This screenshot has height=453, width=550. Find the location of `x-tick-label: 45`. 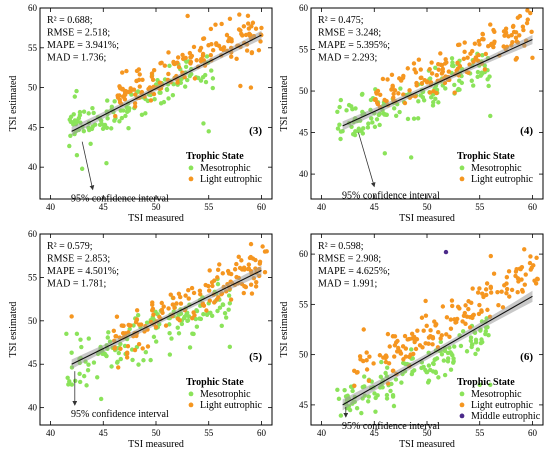

x-tick-label: 45 is located at coordinates (104, 433).